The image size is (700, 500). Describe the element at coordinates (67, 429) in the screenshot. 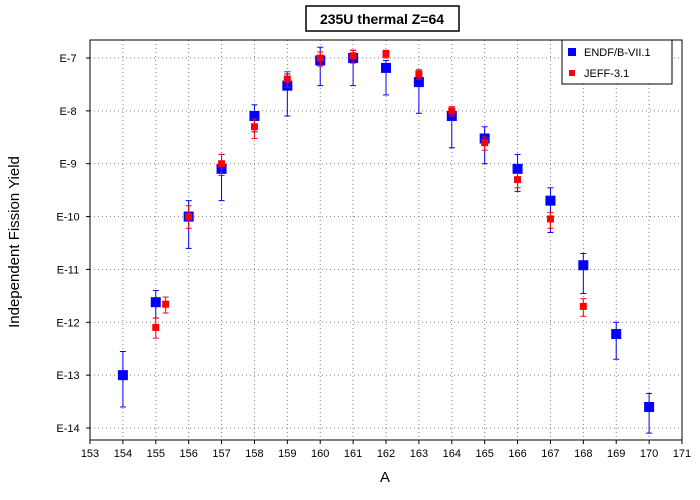

I see `y-tick-label: E-14` at that location.